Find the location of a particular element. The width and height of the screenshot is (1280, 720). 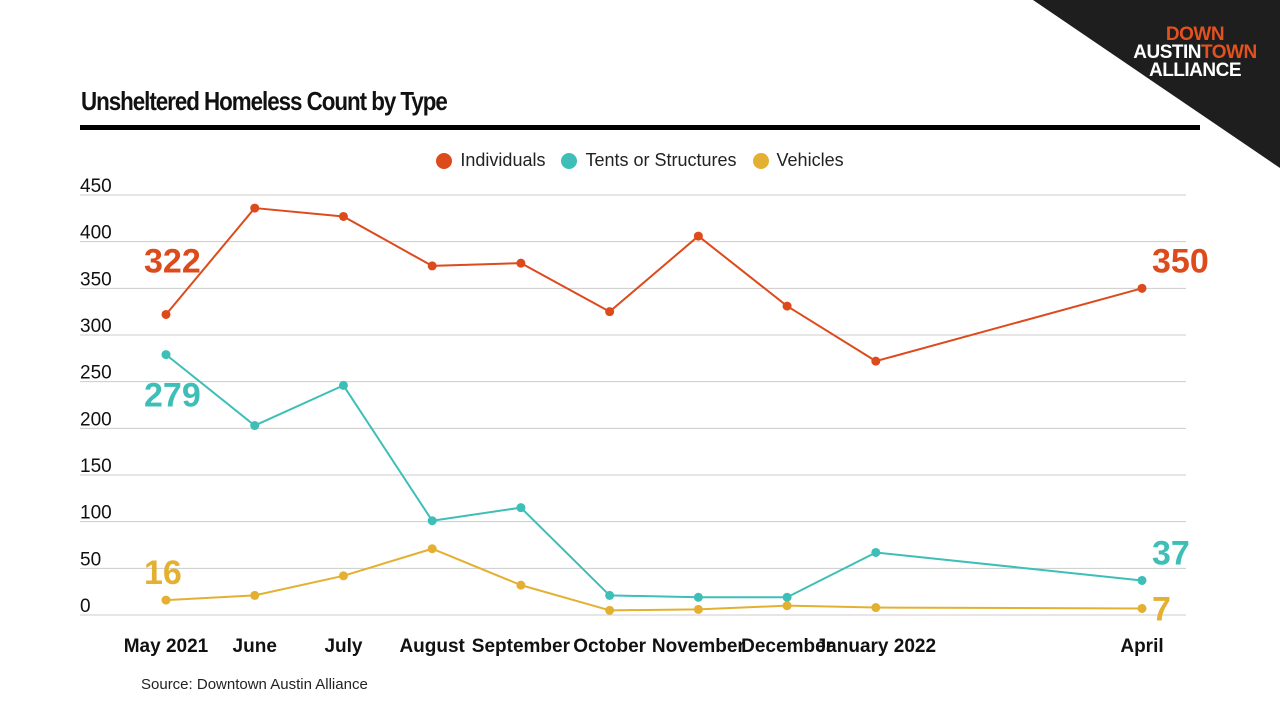

legend-dot-tents is located at coordinates (569, 160).